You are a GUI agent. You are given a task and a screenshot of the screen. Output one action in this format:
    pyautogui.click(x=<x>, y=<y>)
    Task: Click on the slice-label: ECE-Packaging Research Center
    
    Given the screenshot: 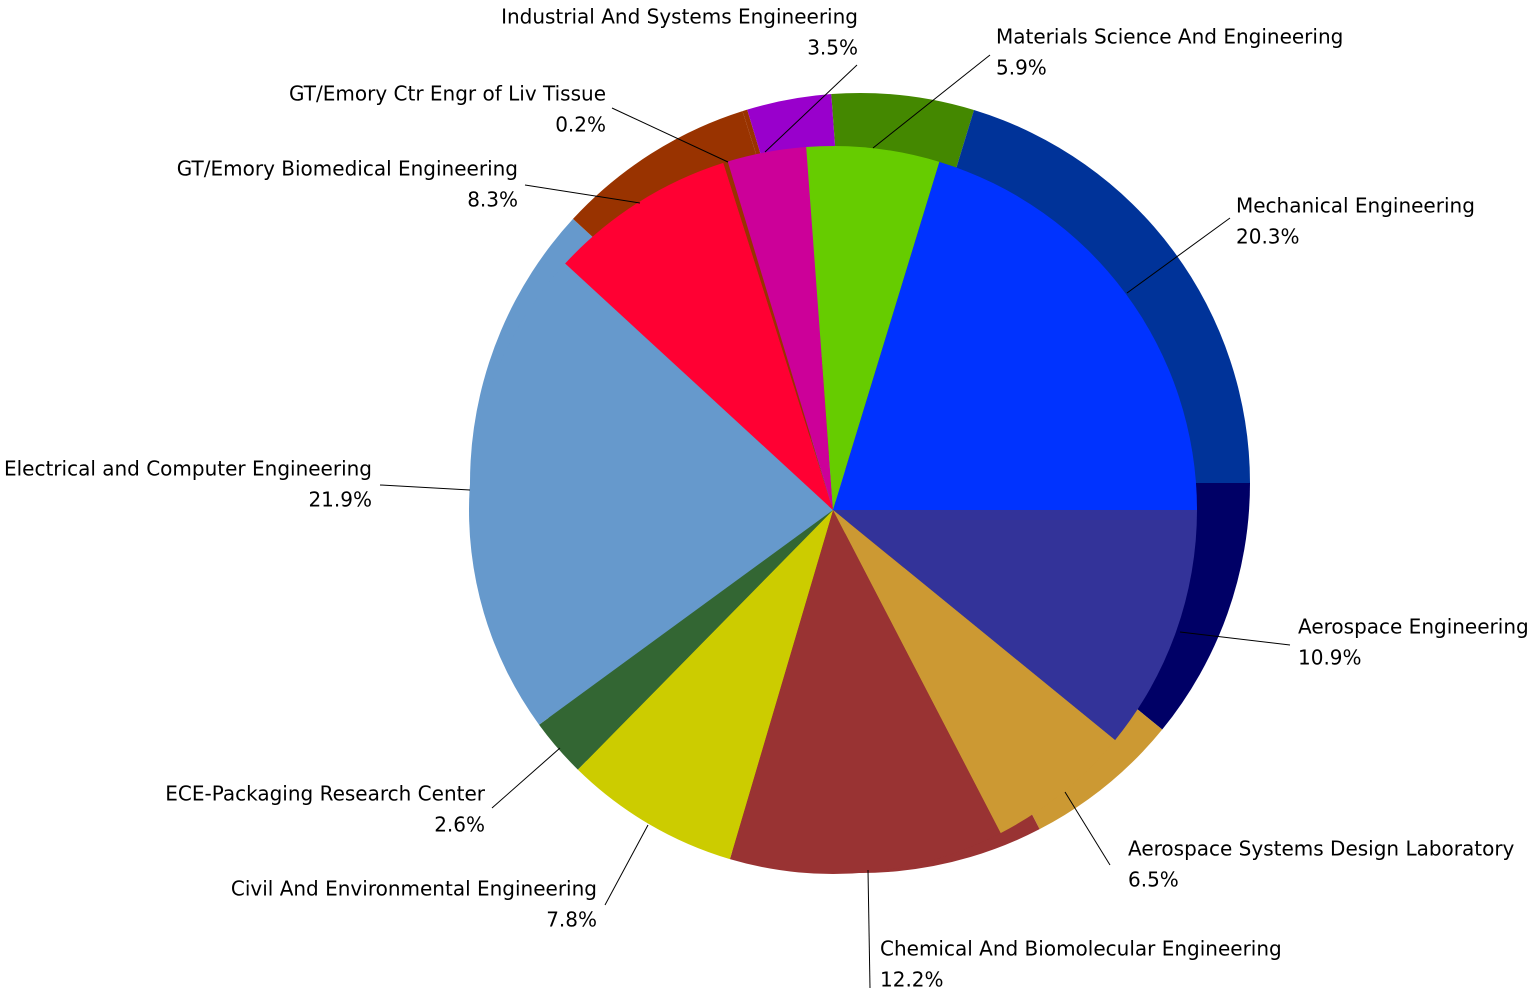 What is the action you would take?
    pyautogui.click(x=325, y=794)
    